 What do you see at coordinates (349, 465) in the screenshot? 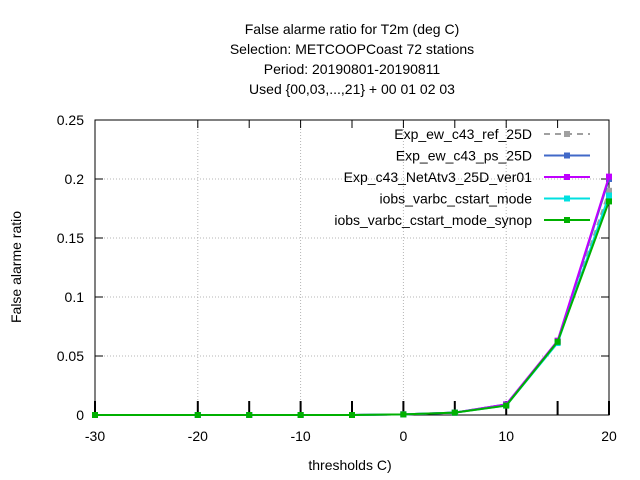
I see `x-axis-label: thresholds C)` at bounding box center [349, 465].